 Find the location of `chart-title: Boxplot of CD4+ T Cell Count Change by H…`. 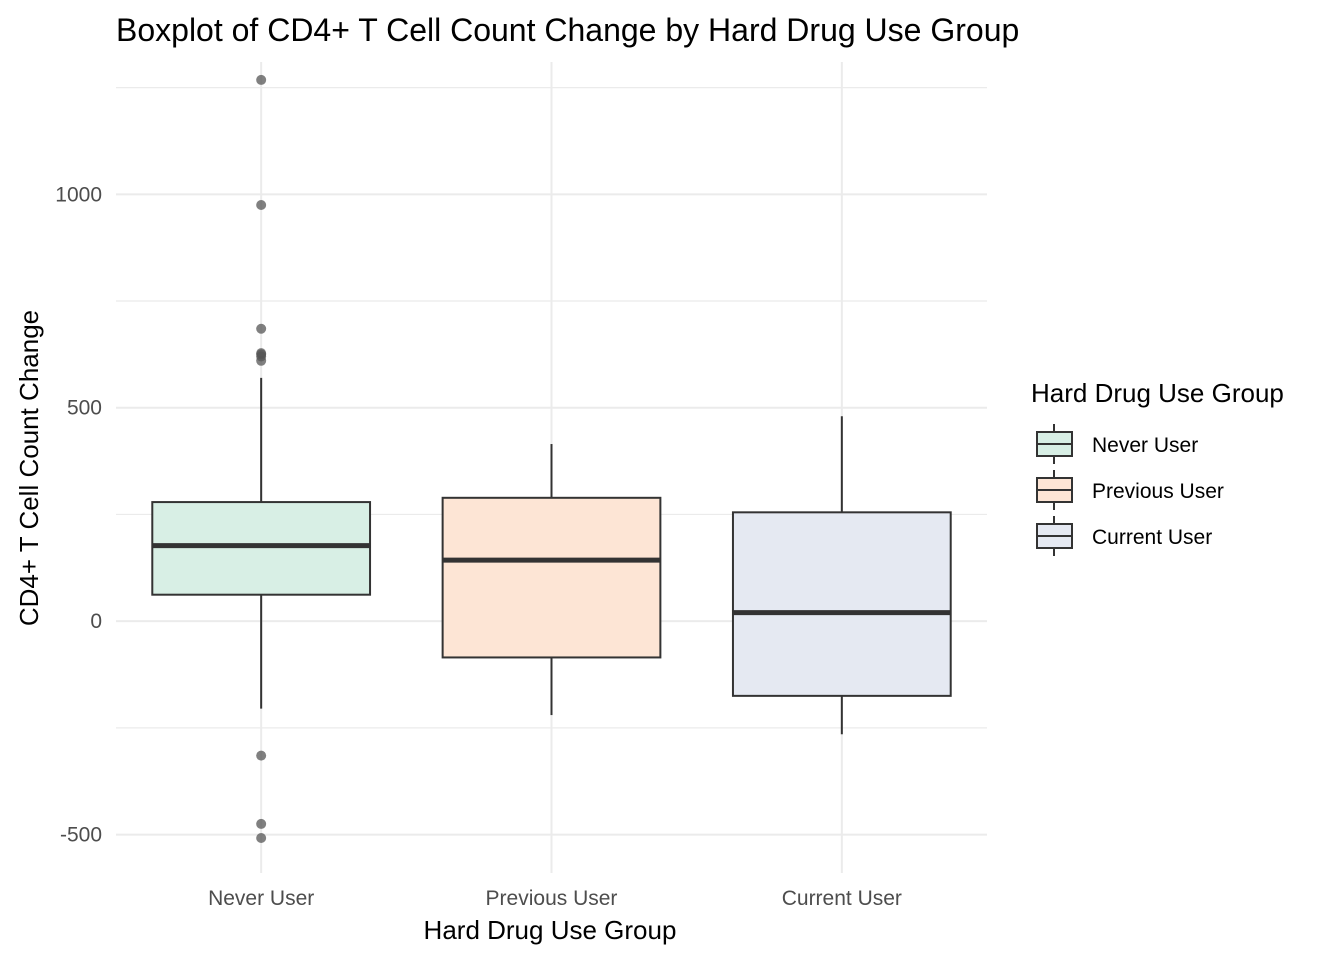

chart-title: Boxplot of CD4+ T Cell Count Change by H… is located at coordinates (567, 30).